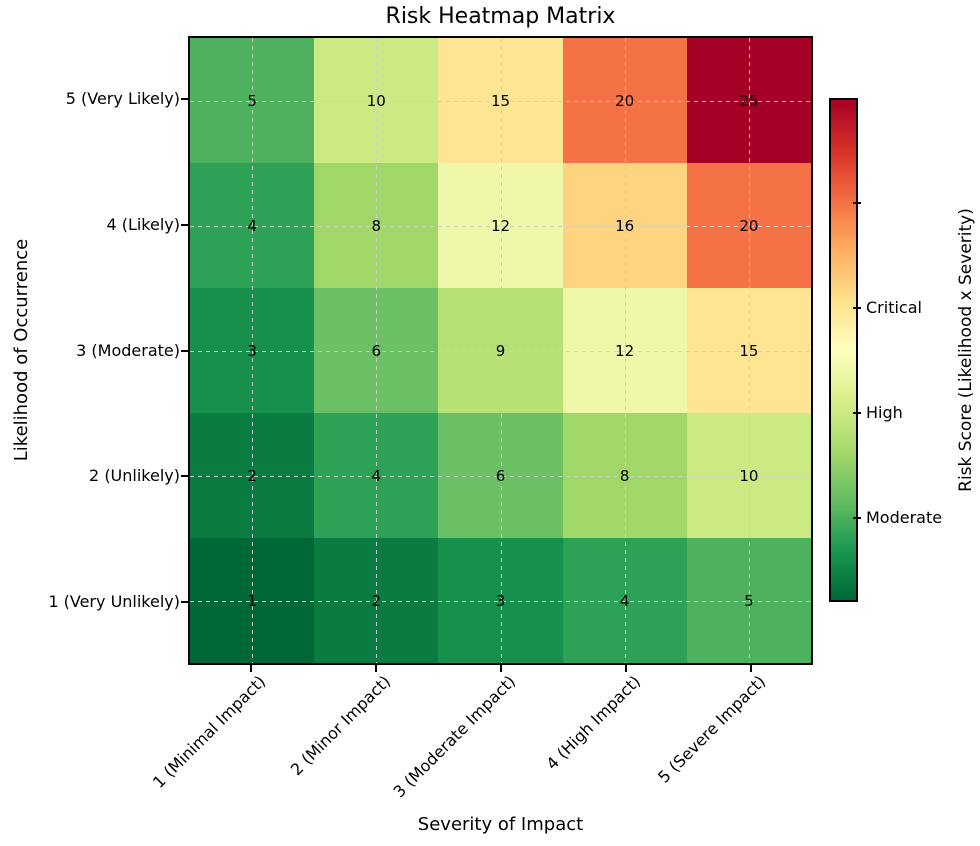  Describe the element at coordinates (500, 824) in the screenshot. I see `x-axis-label: Severity of Impact` at that location.